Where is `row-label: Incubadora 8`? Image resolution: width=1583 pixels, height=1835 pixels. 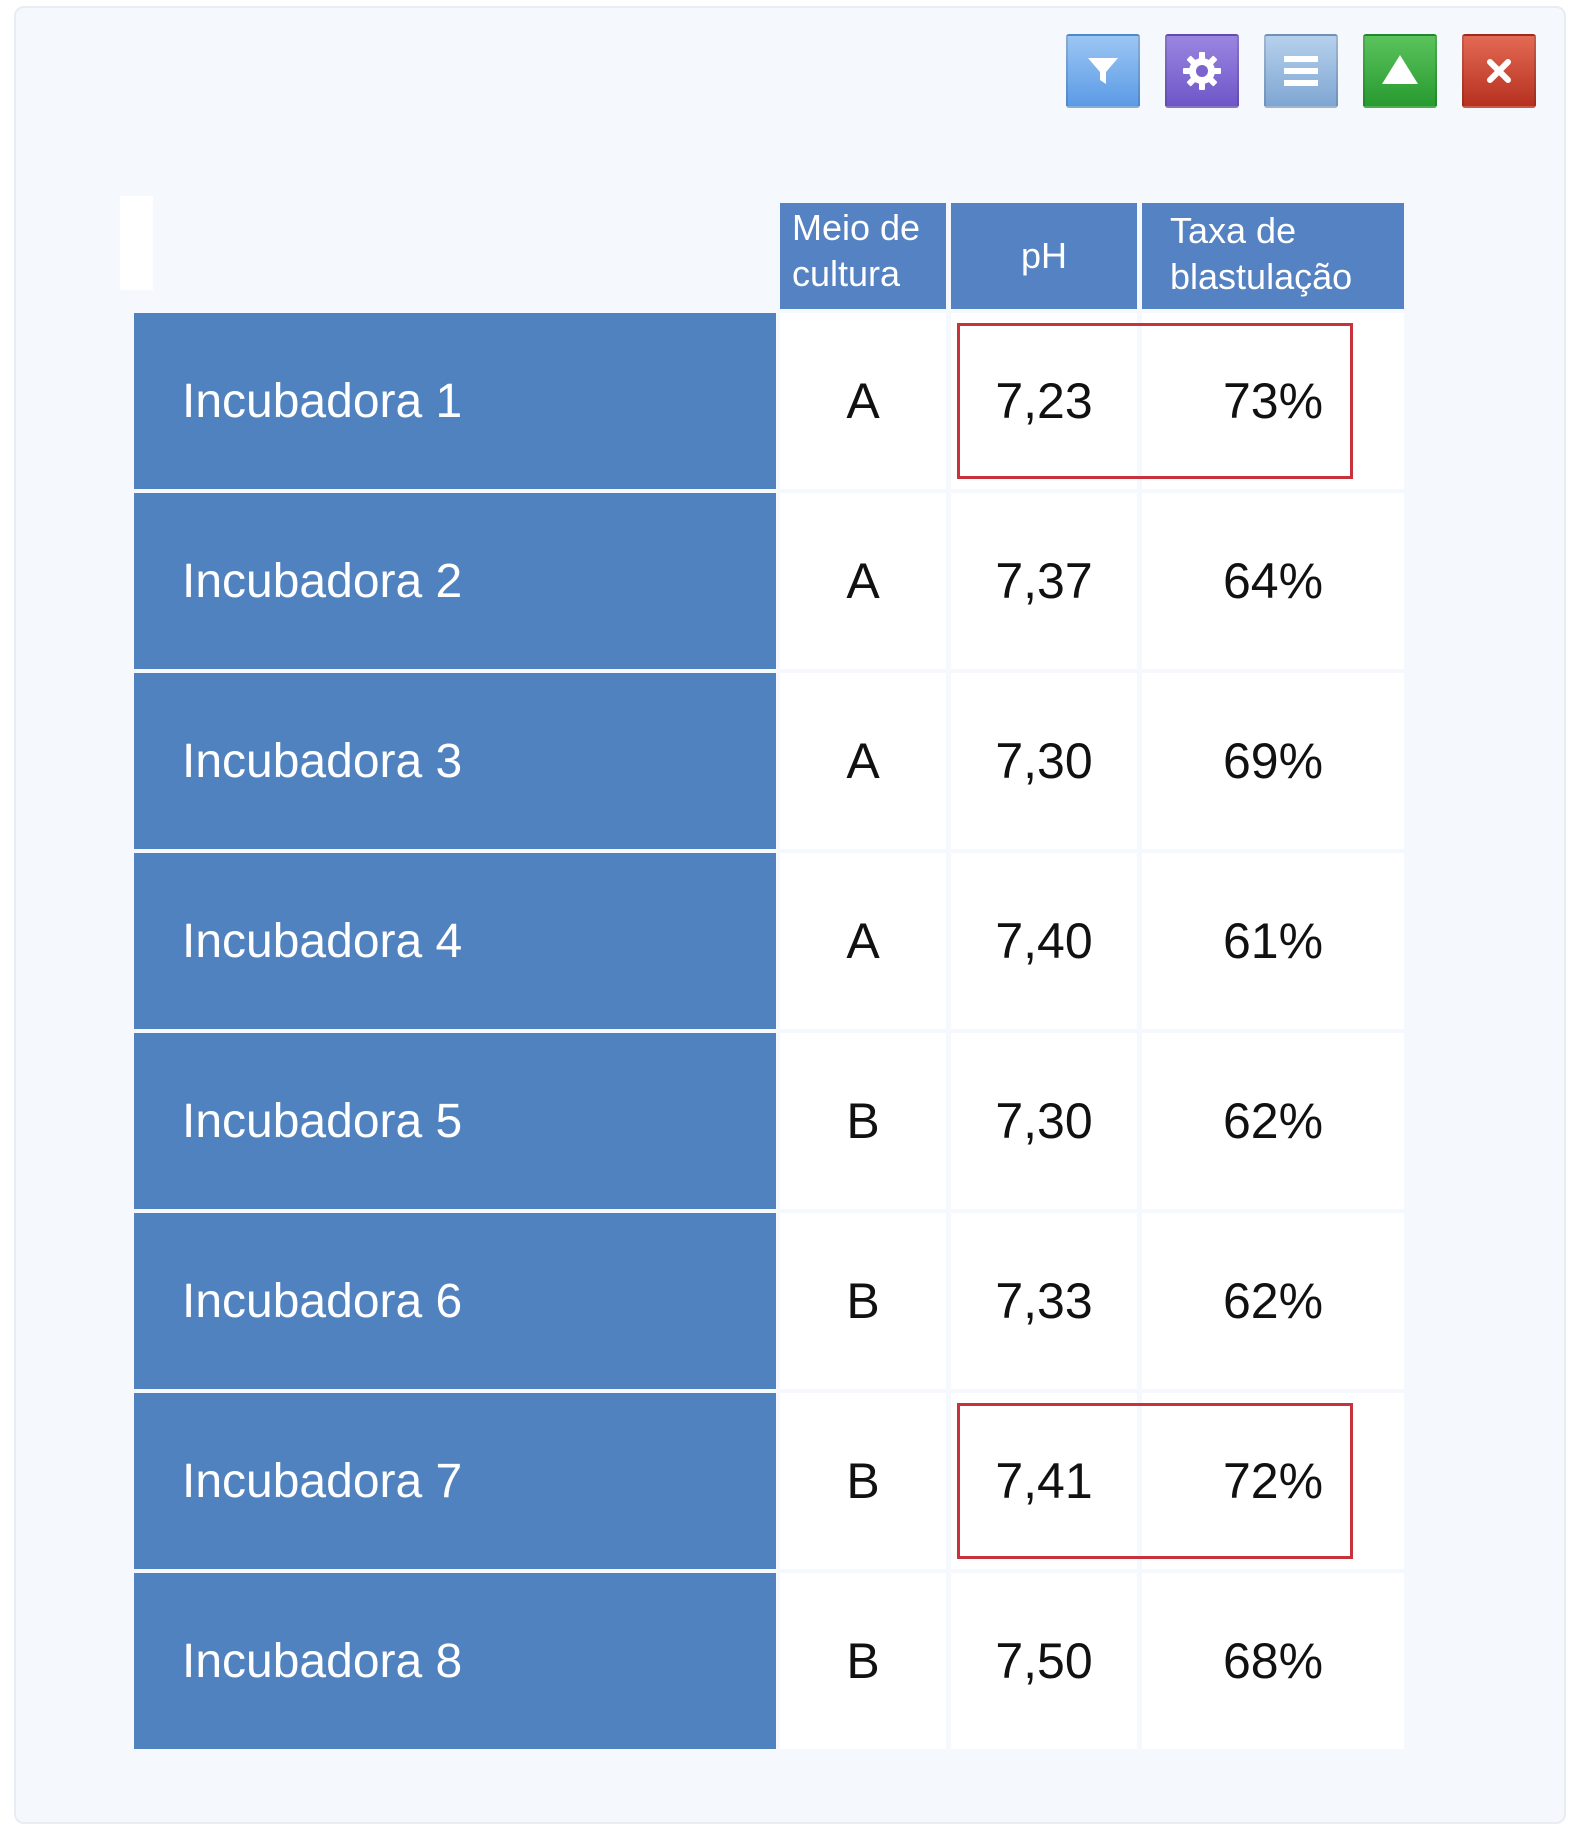 row-label: Incubadora 8 is located at coordinates (455, 1661).